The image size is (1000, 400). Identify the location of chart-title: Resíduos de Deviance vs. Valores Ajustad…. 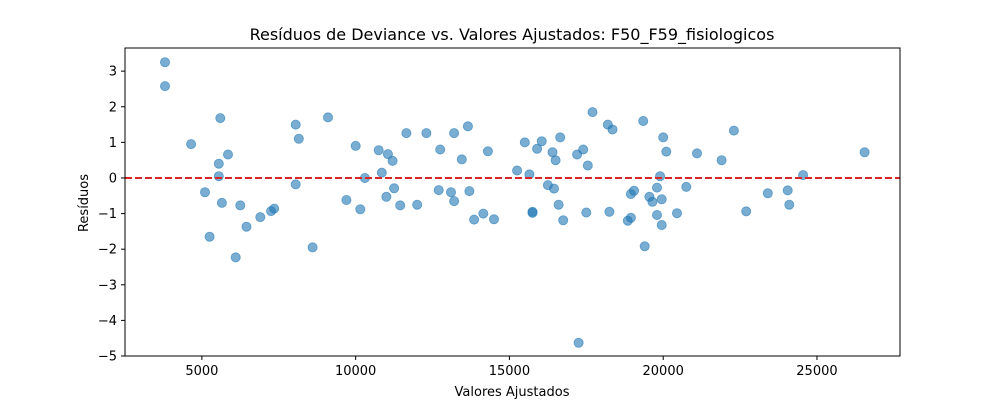
(512, 35).